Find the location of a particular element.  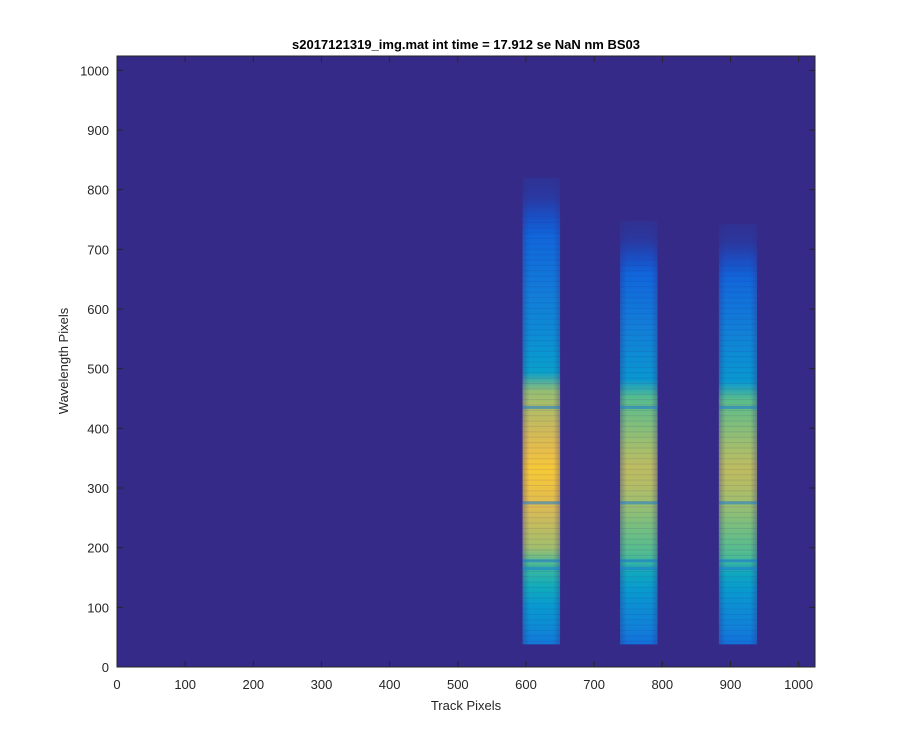

x-tick-label: 400 is located at coordinates (390, 684).